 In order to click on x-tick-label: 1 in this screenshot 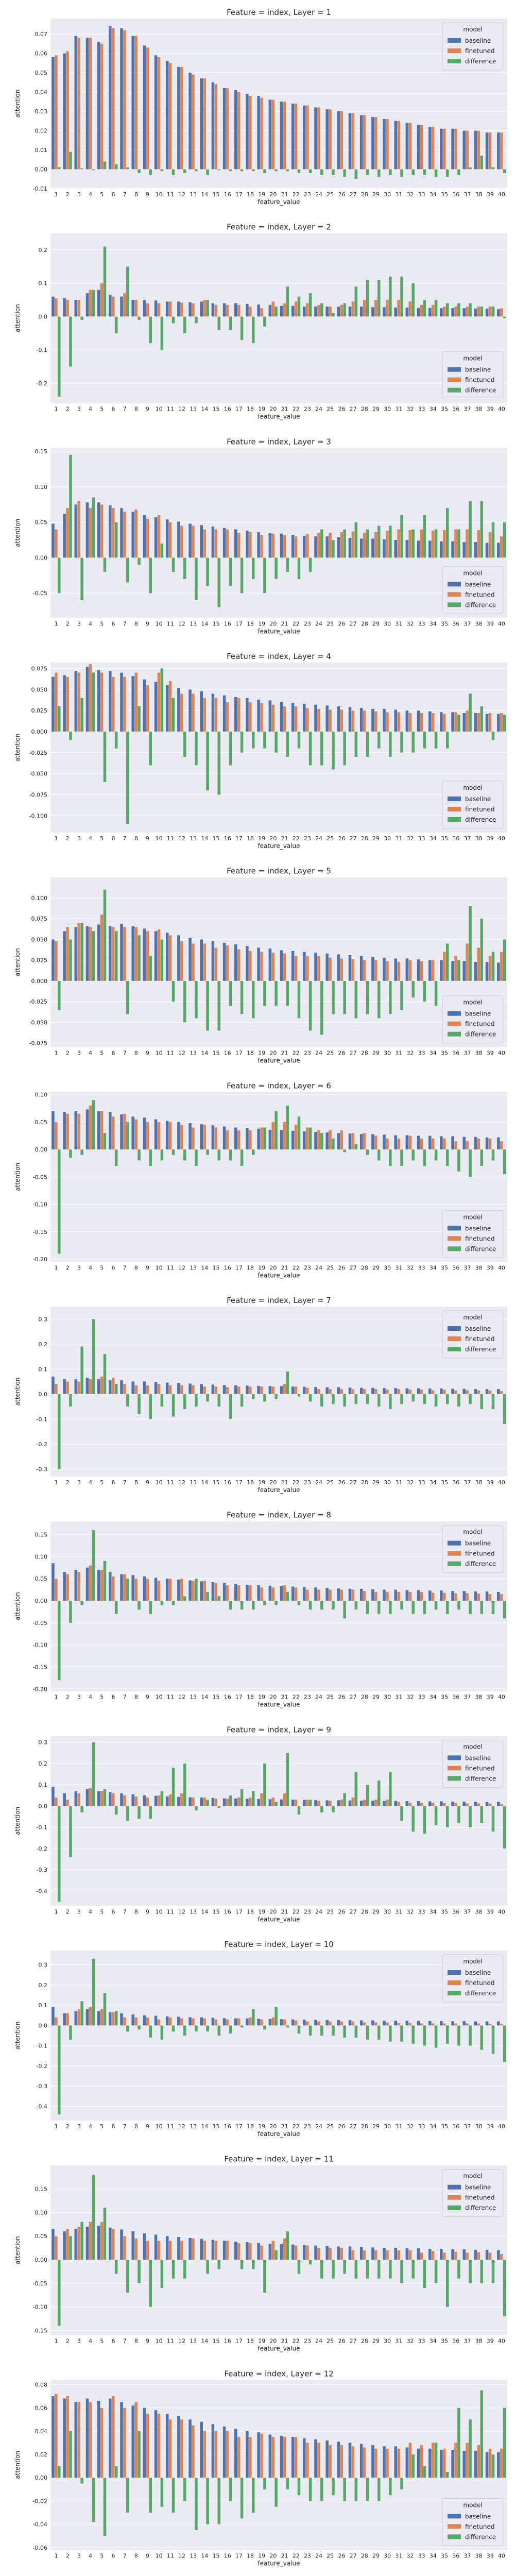, I will do `click(57, 1482)`.